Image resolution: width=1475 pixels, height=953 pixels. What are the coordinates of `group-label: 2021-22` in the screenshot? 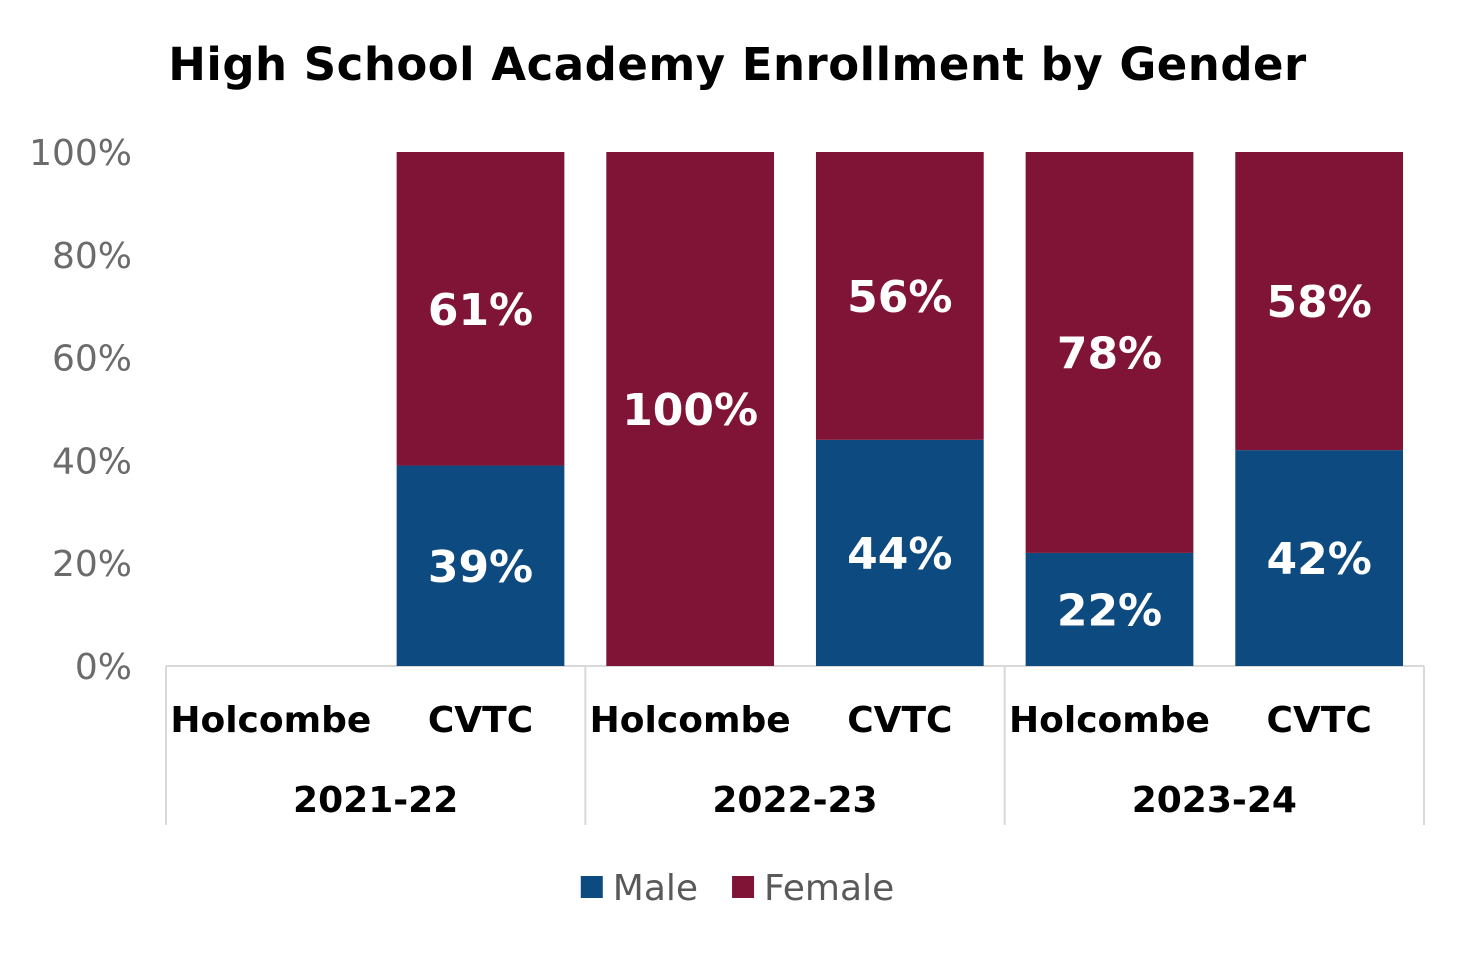 It's located at (375, 800).